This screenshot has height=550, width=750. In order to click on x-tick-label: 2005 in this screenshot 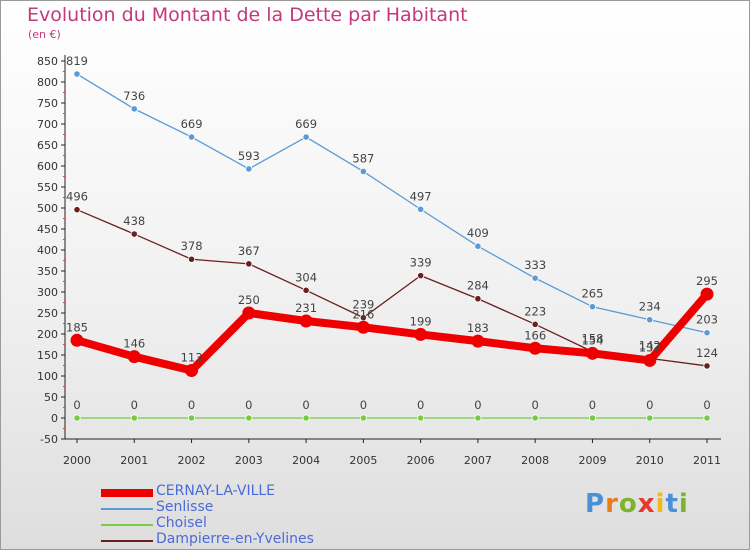, I will do `click(363, 460)`.